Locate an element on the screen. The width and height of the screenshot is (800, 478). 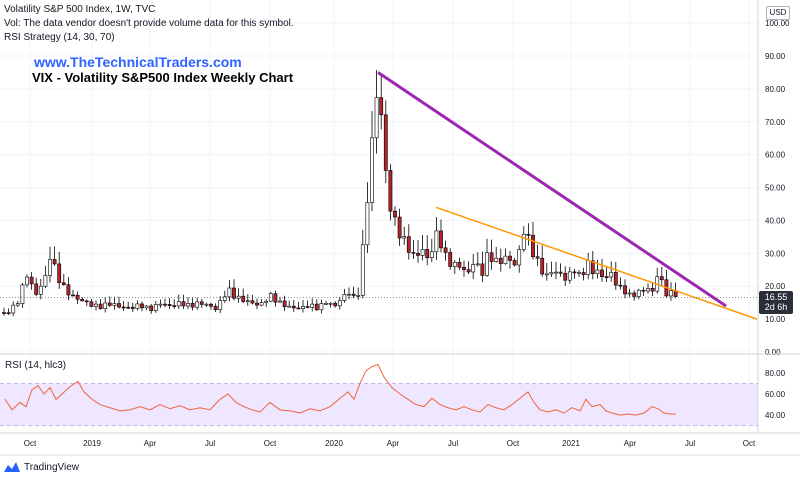
tradingview-logo: TradingView is located at coordinates (41, 467).